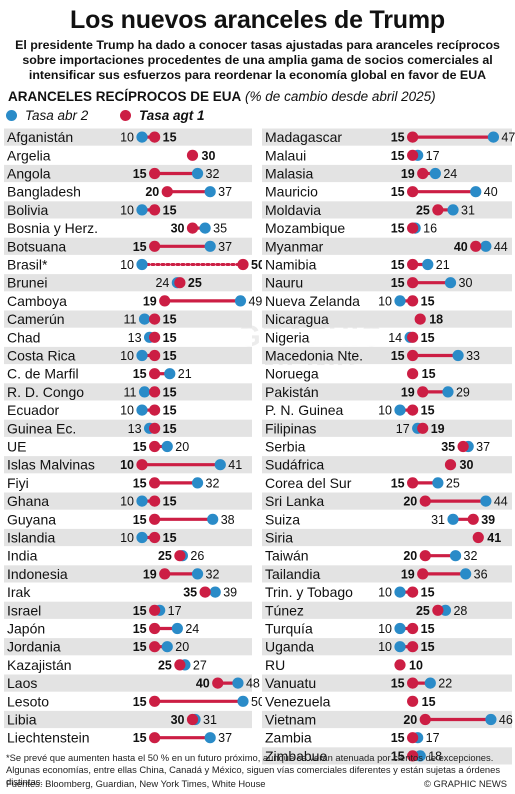 The height and width of the screenshot is (794, 515). I want to click on country-label: Kazajistán, so click(39, 665).